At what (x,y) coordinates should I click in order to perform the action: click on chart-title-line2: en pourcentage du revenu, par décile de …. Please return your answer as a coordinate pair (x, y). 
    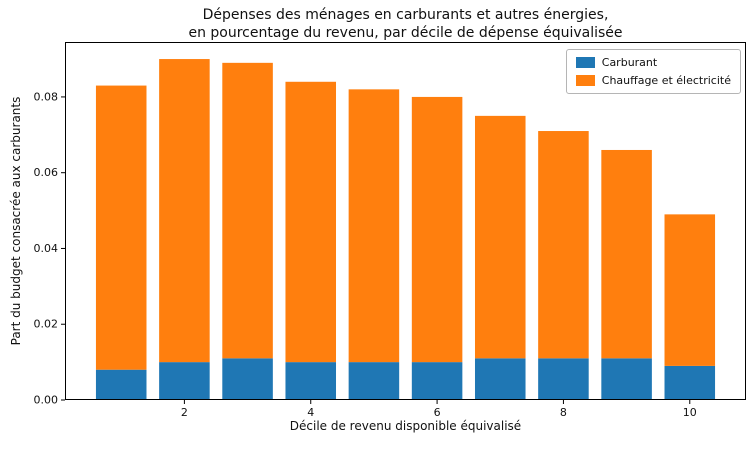
    Looking at the image, I should click on (405, 32).